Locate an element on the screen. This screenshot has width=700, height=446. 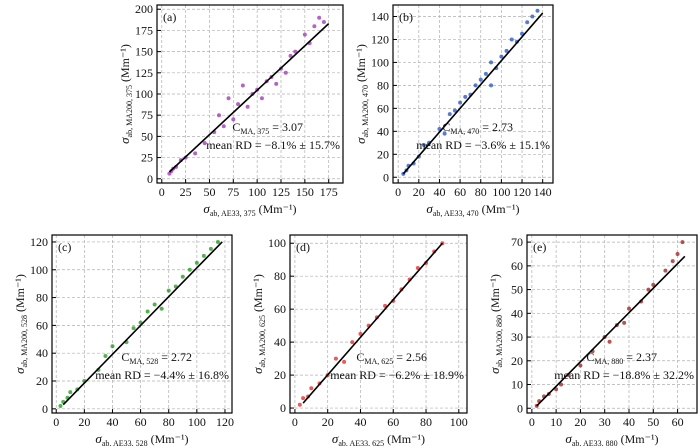
annotation: CMA, 375 = 3.07 is located at coordinates (267, 128).